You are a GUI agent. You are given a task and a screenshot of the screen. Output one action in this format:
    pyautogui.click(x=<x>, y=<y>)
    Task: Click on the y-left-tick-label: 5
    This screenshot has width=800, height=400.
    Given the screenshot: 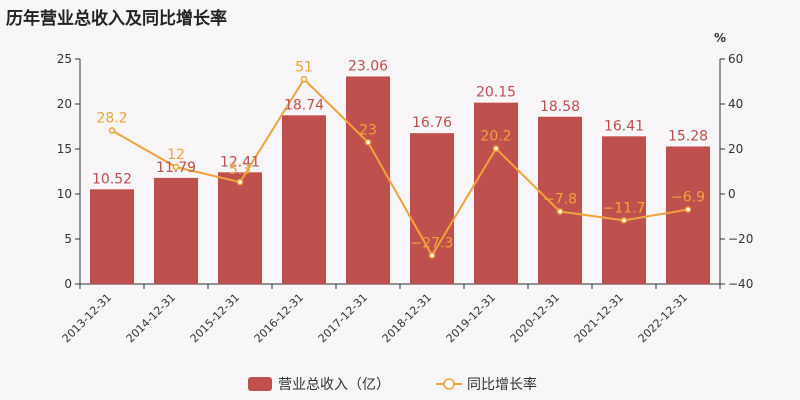 What is the action you would take?
    pyautogui.click(x=68, y=239)
    